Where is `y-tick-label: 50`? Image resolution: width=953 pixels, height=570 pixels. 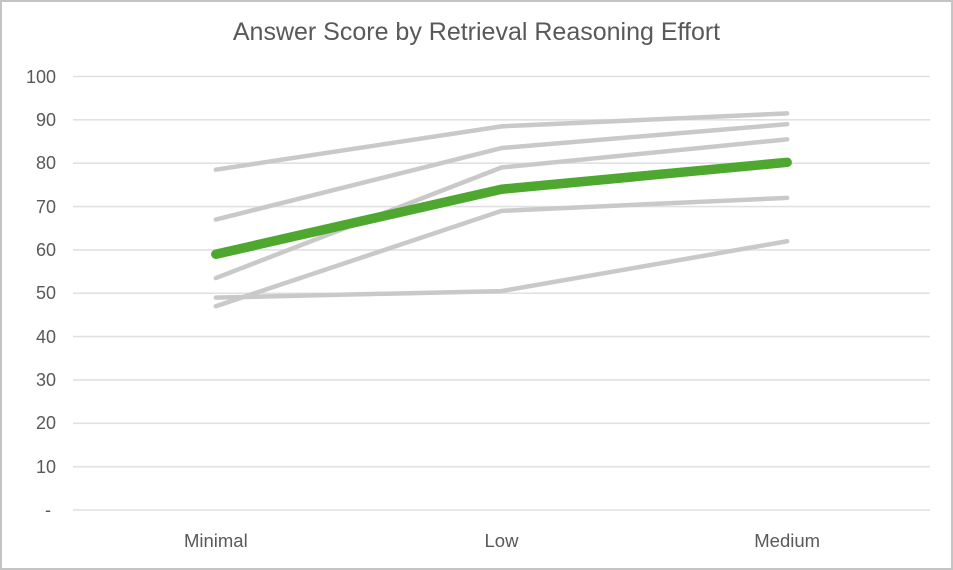
y-tick-label: 50 is located at coordinates (45, 293).